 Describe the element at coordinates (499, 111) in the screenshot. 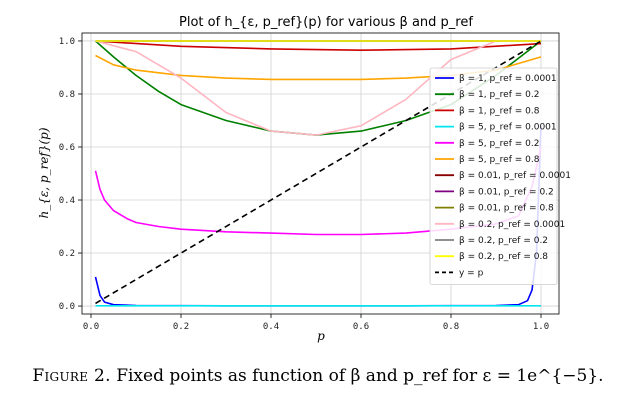

I see `legend-label-2: β = 1, p_ref = 0.8` at that location.